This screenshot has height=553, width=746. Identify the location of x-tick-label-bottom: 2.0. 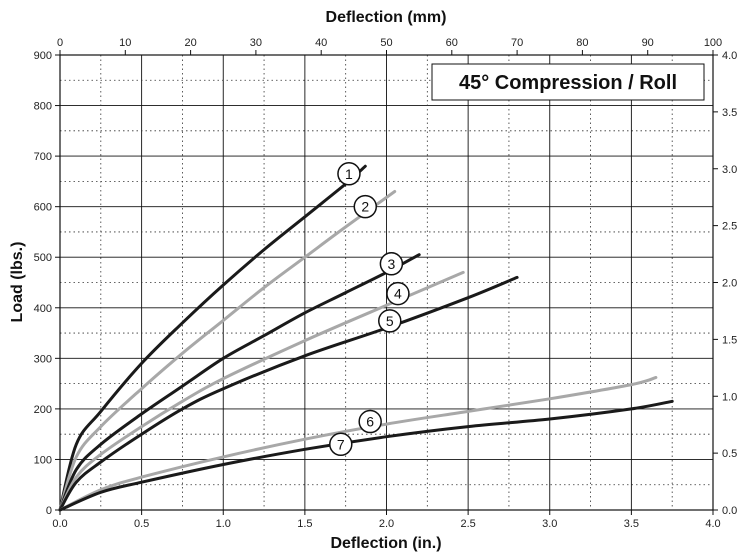
(386, 524).